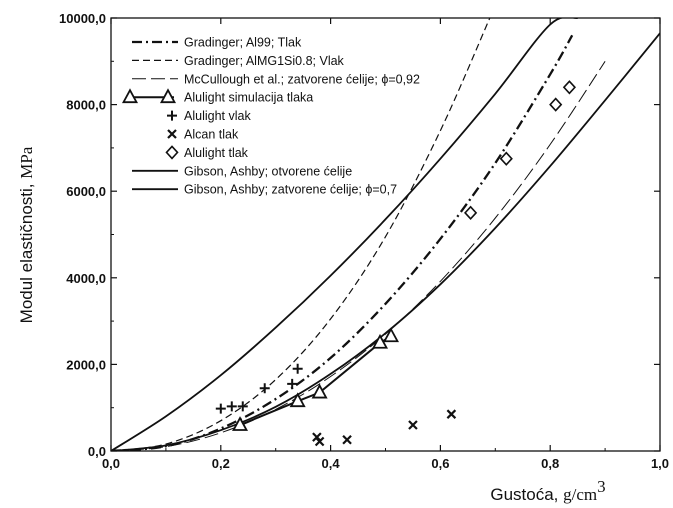  I want to click on y-tick-label: 8000,0, so click(86, 105).